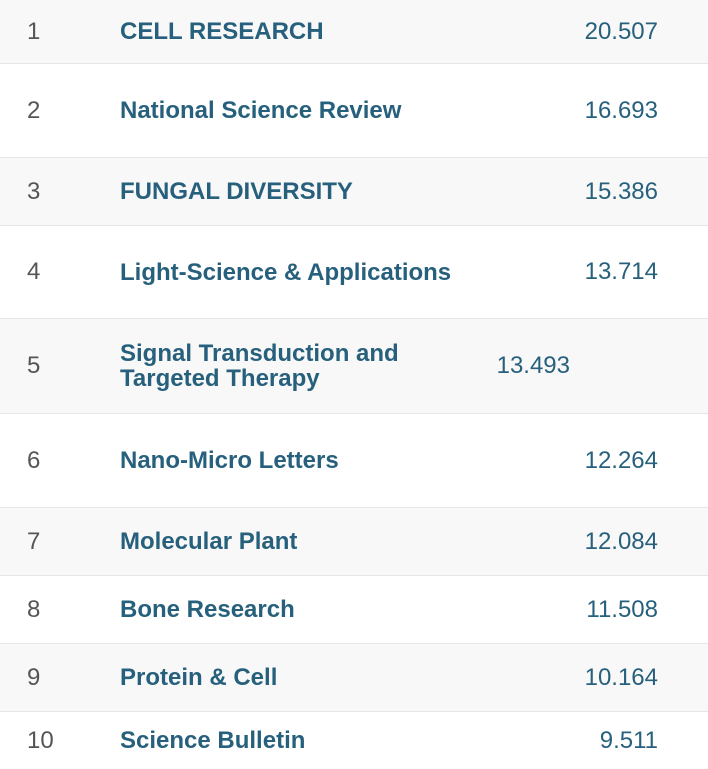  Describe the element at coordinates (209, 541) in the screenshot. I see `journal-link: Molecular Plant` at that location.